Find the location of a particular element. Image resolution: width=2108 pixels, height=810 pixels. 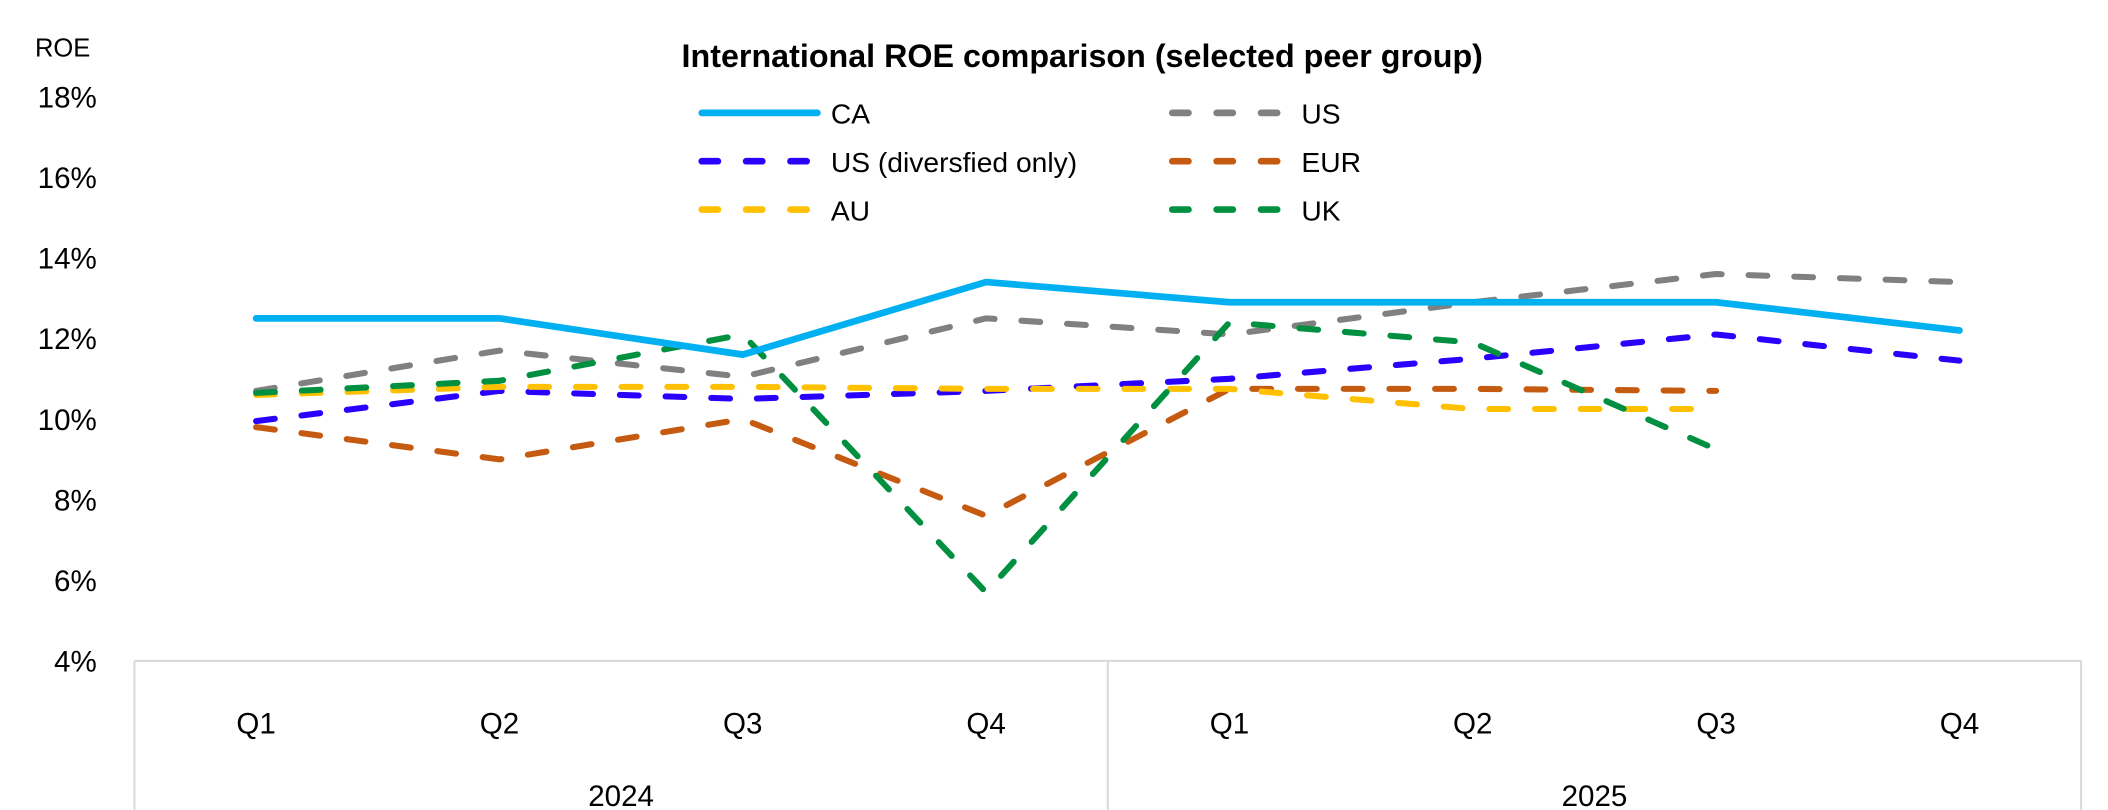

legend-label: CA is located at coordinates (850, 114).